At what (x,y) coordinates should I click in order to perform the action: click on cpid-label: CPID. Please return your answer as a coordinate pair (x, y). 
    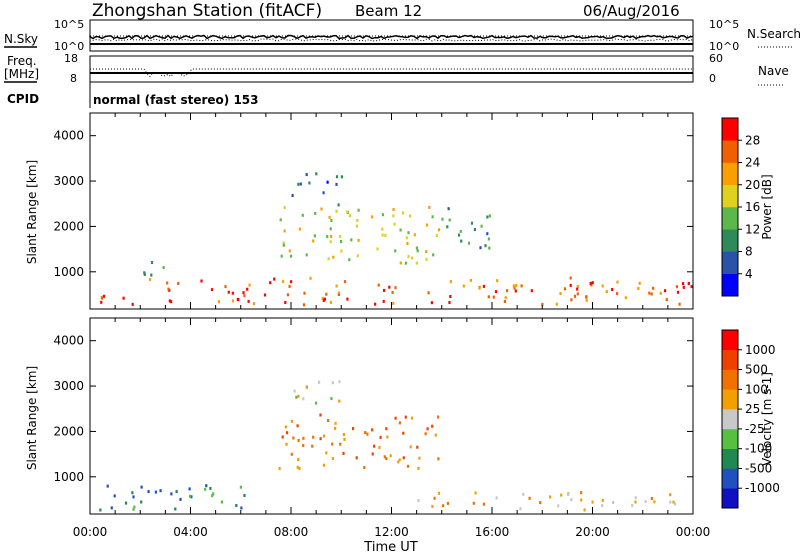
    Looking at the image, I should click on (23, 99).